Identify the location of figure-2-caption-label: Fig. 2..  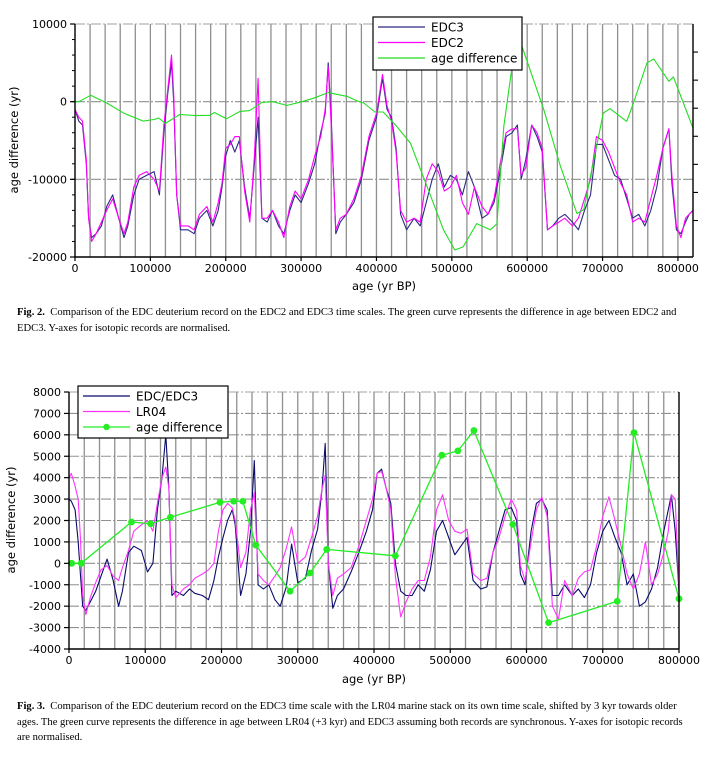
(31, 312).